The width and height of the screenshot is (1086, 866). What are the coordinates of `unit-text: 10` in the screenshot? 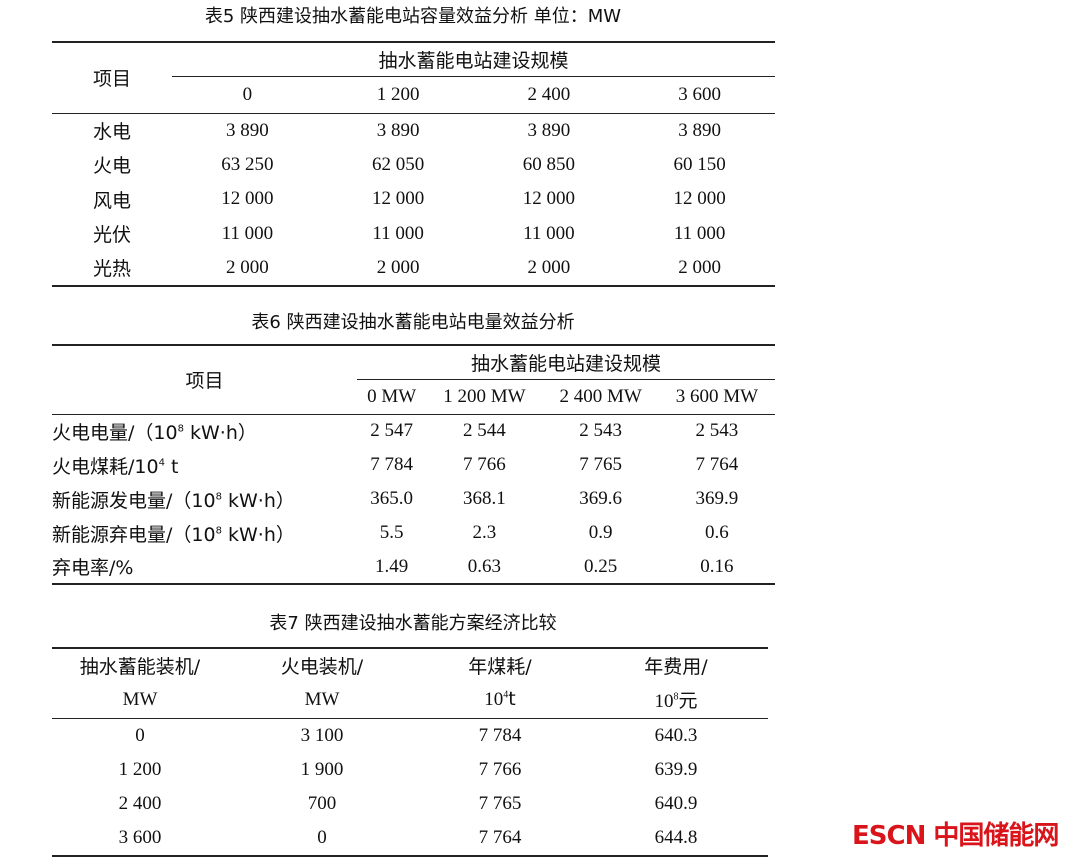 It's located at (494, 700).